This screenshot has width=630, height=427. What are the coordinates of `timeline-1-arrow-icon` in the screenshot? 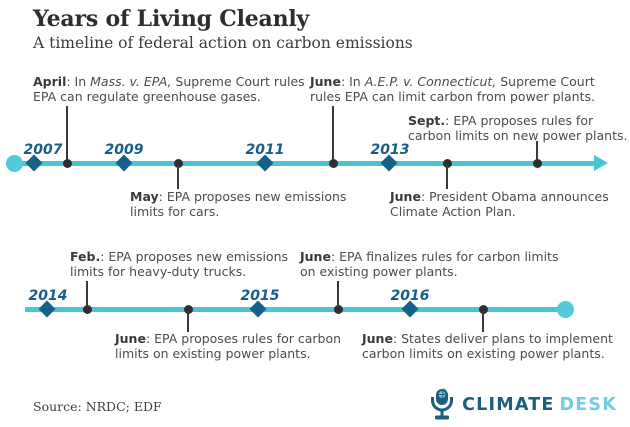 It's located at (601, 163).